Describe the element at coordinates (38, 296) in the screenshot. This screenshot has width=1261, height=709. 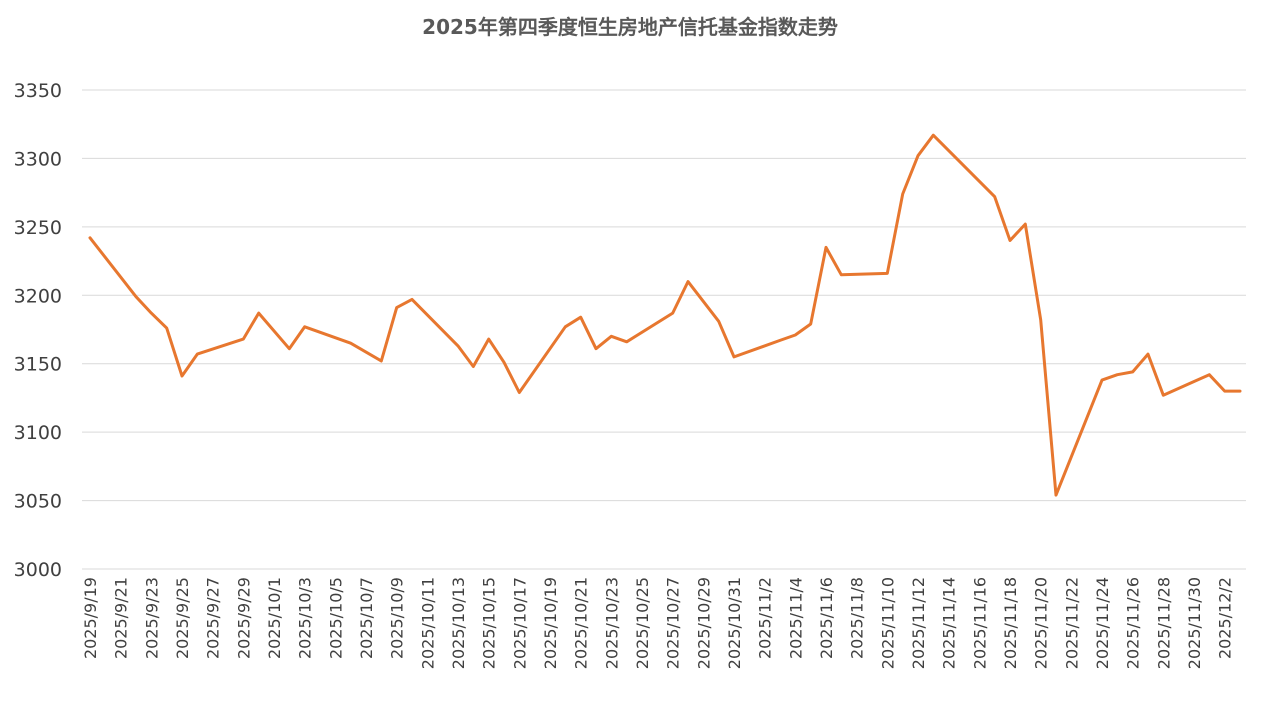
I see `y-tick-label: 3200` at that location.